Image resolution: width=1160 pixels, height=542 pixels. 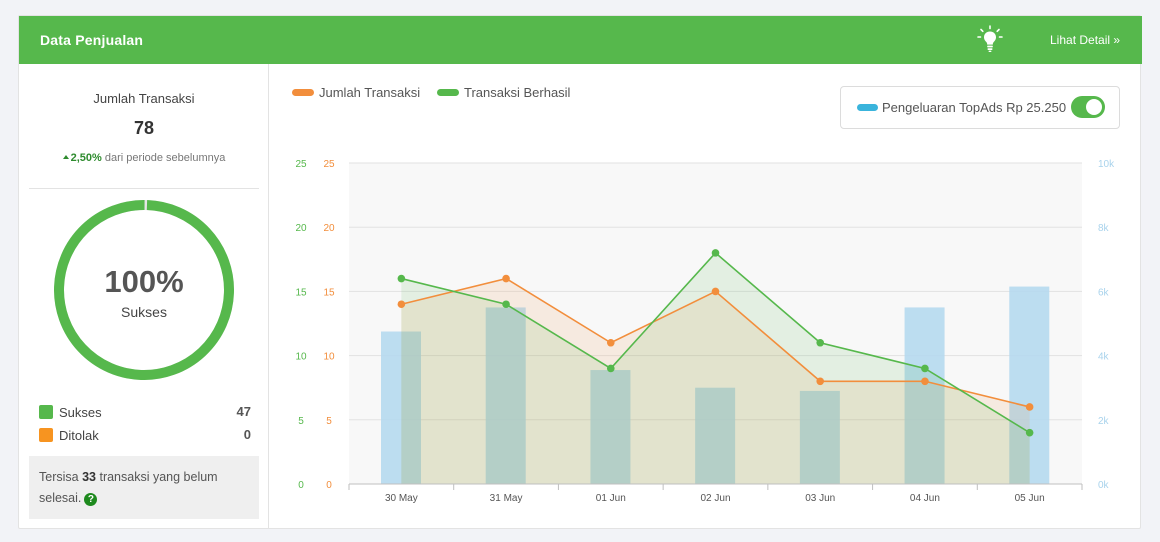 I want to click on orange-pill-icon, so click(x=303, y=92).